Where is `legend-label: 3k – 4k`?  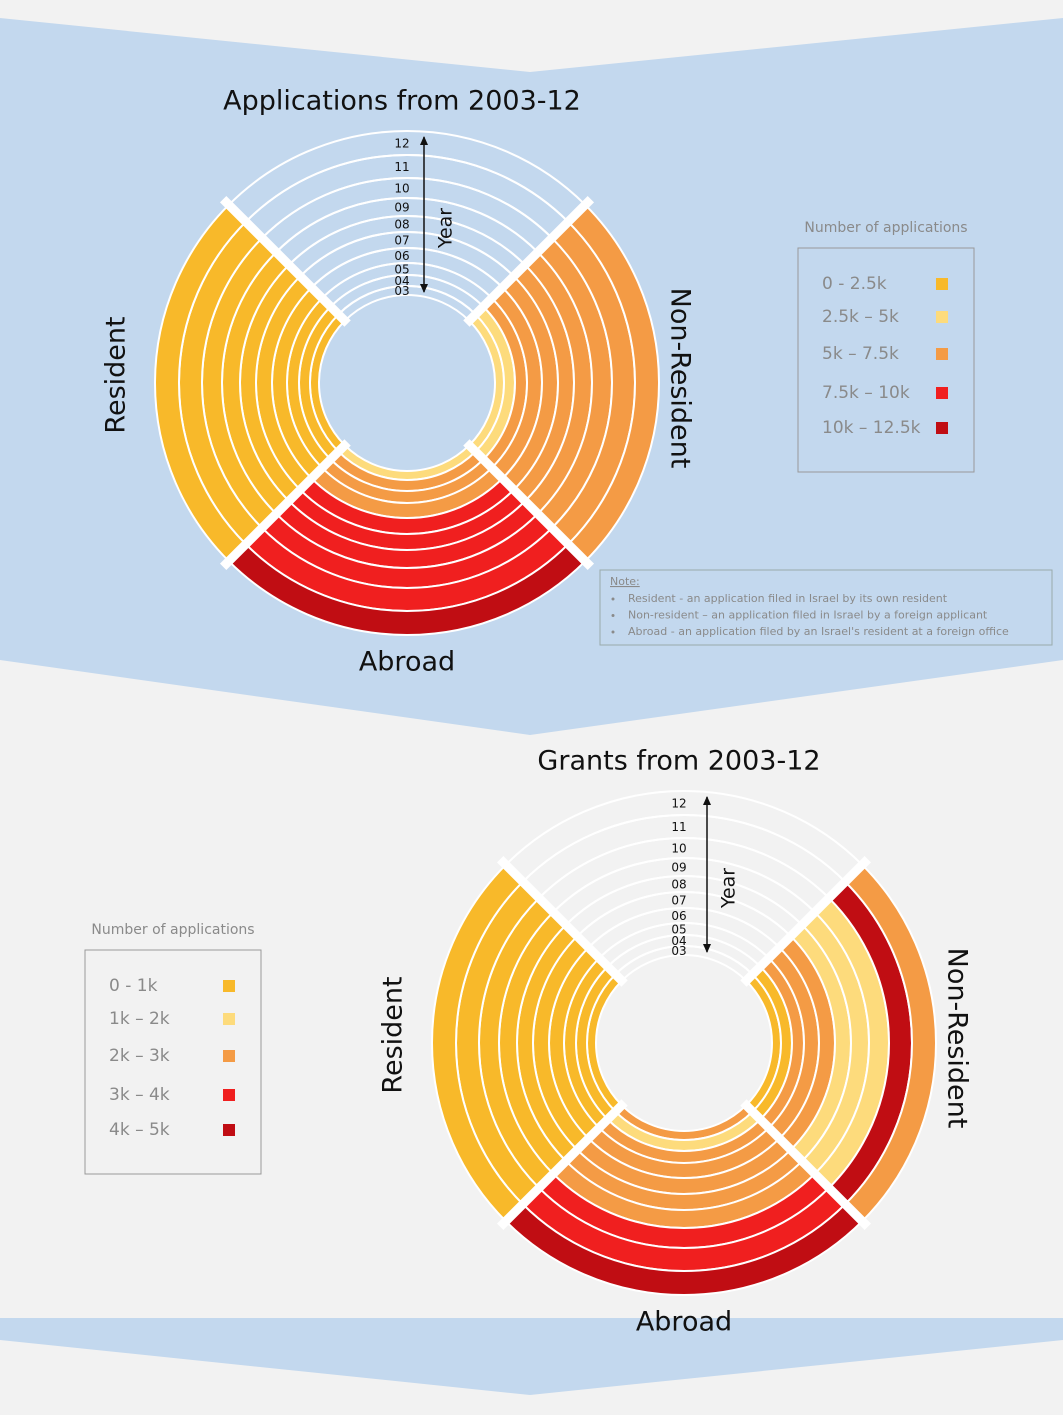
legend-label: 3k – 4k is located at coordinates (139, 1095).